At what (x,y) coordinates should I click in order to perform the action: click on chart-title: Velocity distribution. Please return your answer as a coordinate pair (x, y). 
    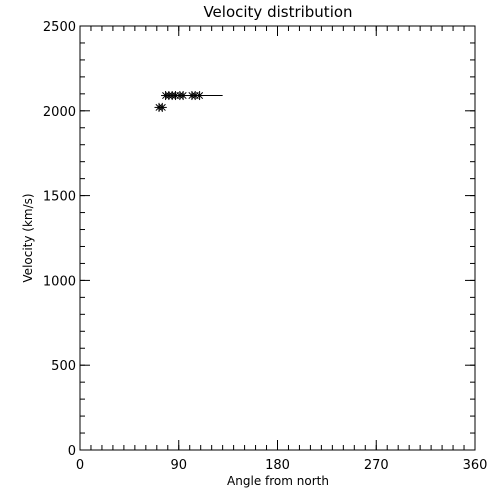
    Looking at the image, I should click on (277, 12).